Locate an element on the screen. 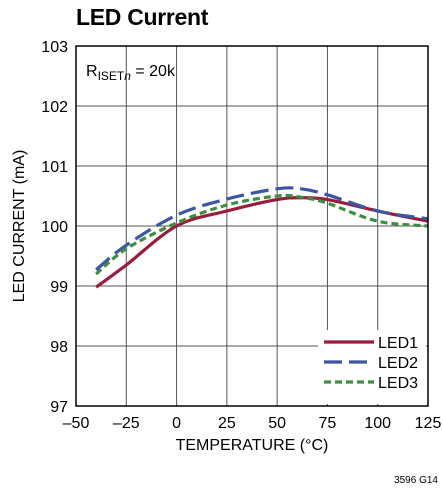 The height and width of the screenshot is (489, 443). x-axis-label: TEMPERATURE (°C) is located at coordinates (252, 445).